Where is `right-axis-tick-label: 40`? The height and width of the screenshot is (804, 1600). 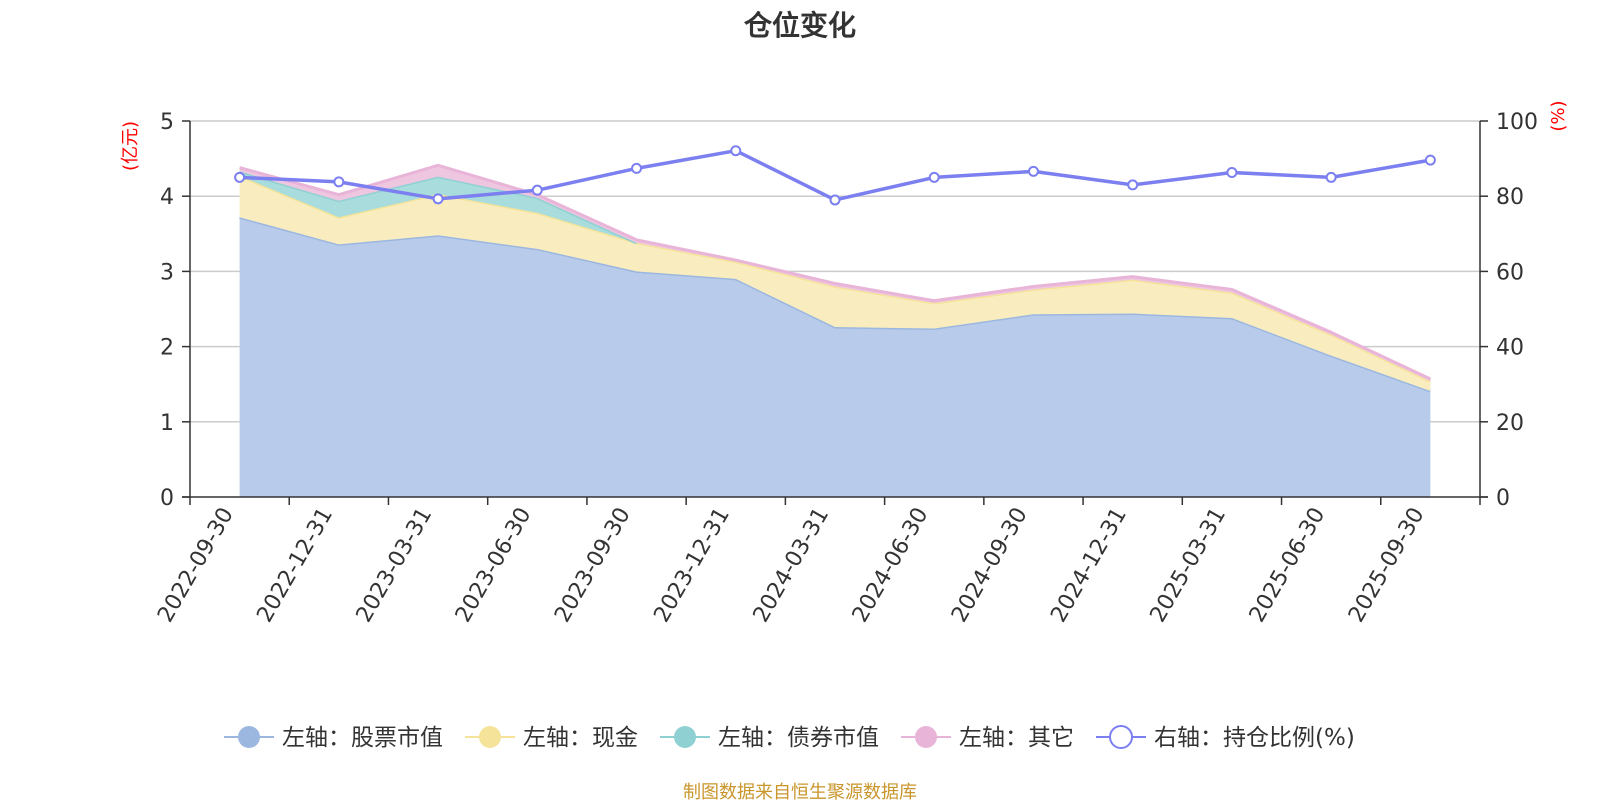 right-axis-tick-label: 40 is located at coordinates (1510, 348).